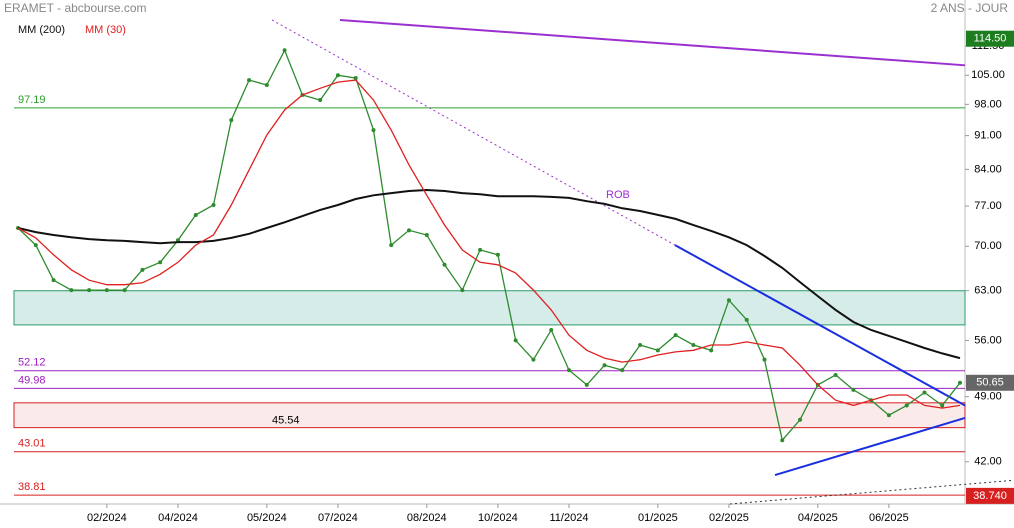  Describe the element at coordinates (32, 444) in the screenshot. I see `level-label: 43.01` at that location.